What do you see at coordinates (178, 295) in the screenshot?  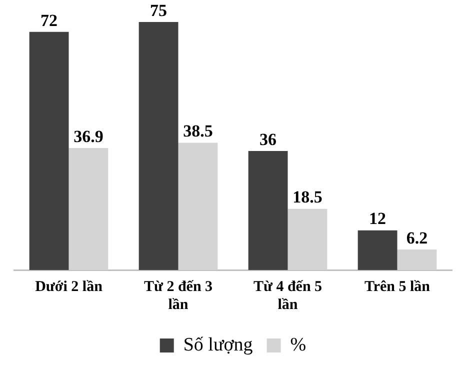 I see `x-tick-label: Từ 2 đến 3 lần` at bounding box center [178, 295].